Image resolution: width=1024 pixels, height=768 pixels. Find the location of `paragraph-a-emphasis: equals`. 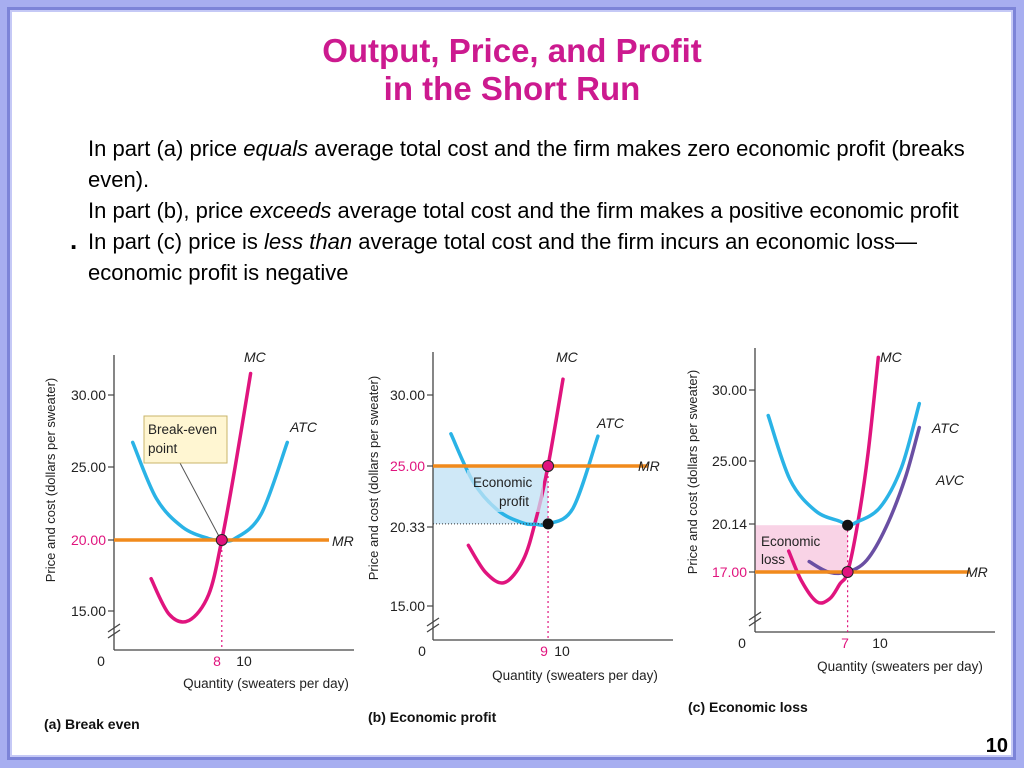

paragraph-a-emphasis: equals is located at coordinates (276, 148).